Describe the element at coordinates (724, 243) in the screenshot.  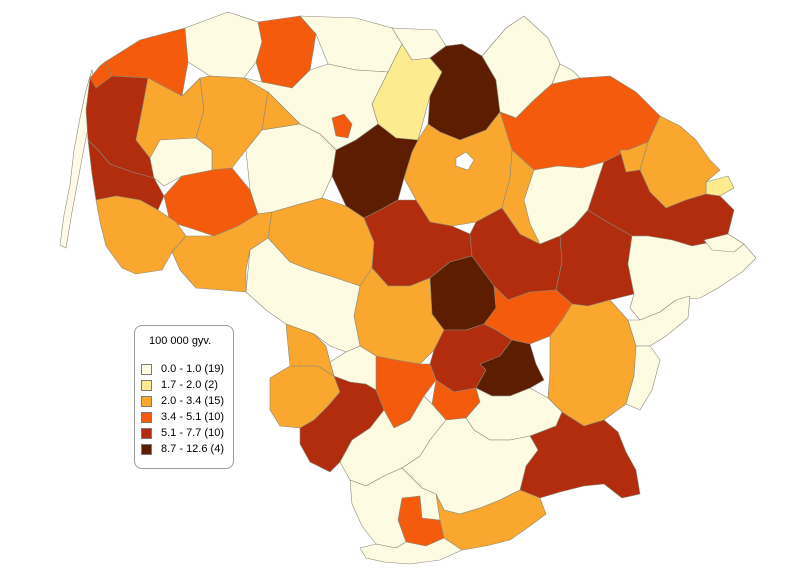
I see `region-r57` at that location.